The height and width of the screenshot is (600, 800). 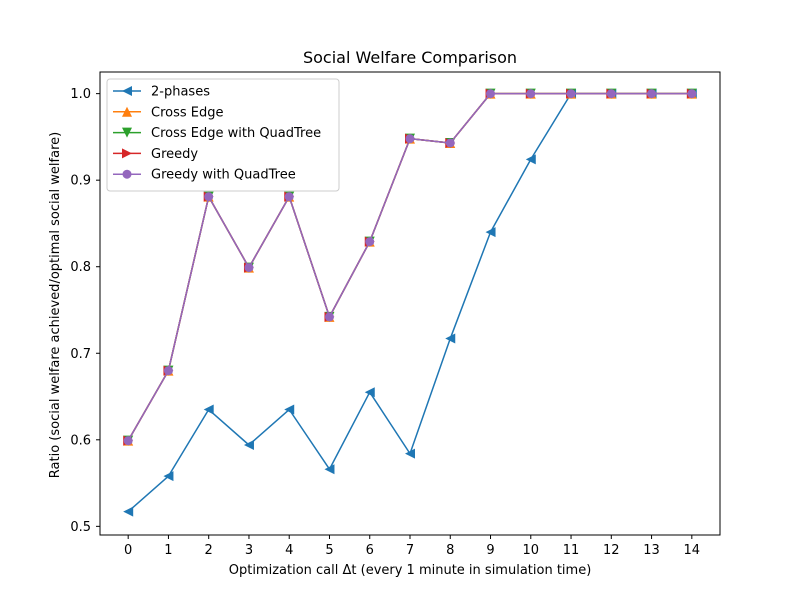 I want to click on x-tick-label: 0, so click(x=128, y=550).